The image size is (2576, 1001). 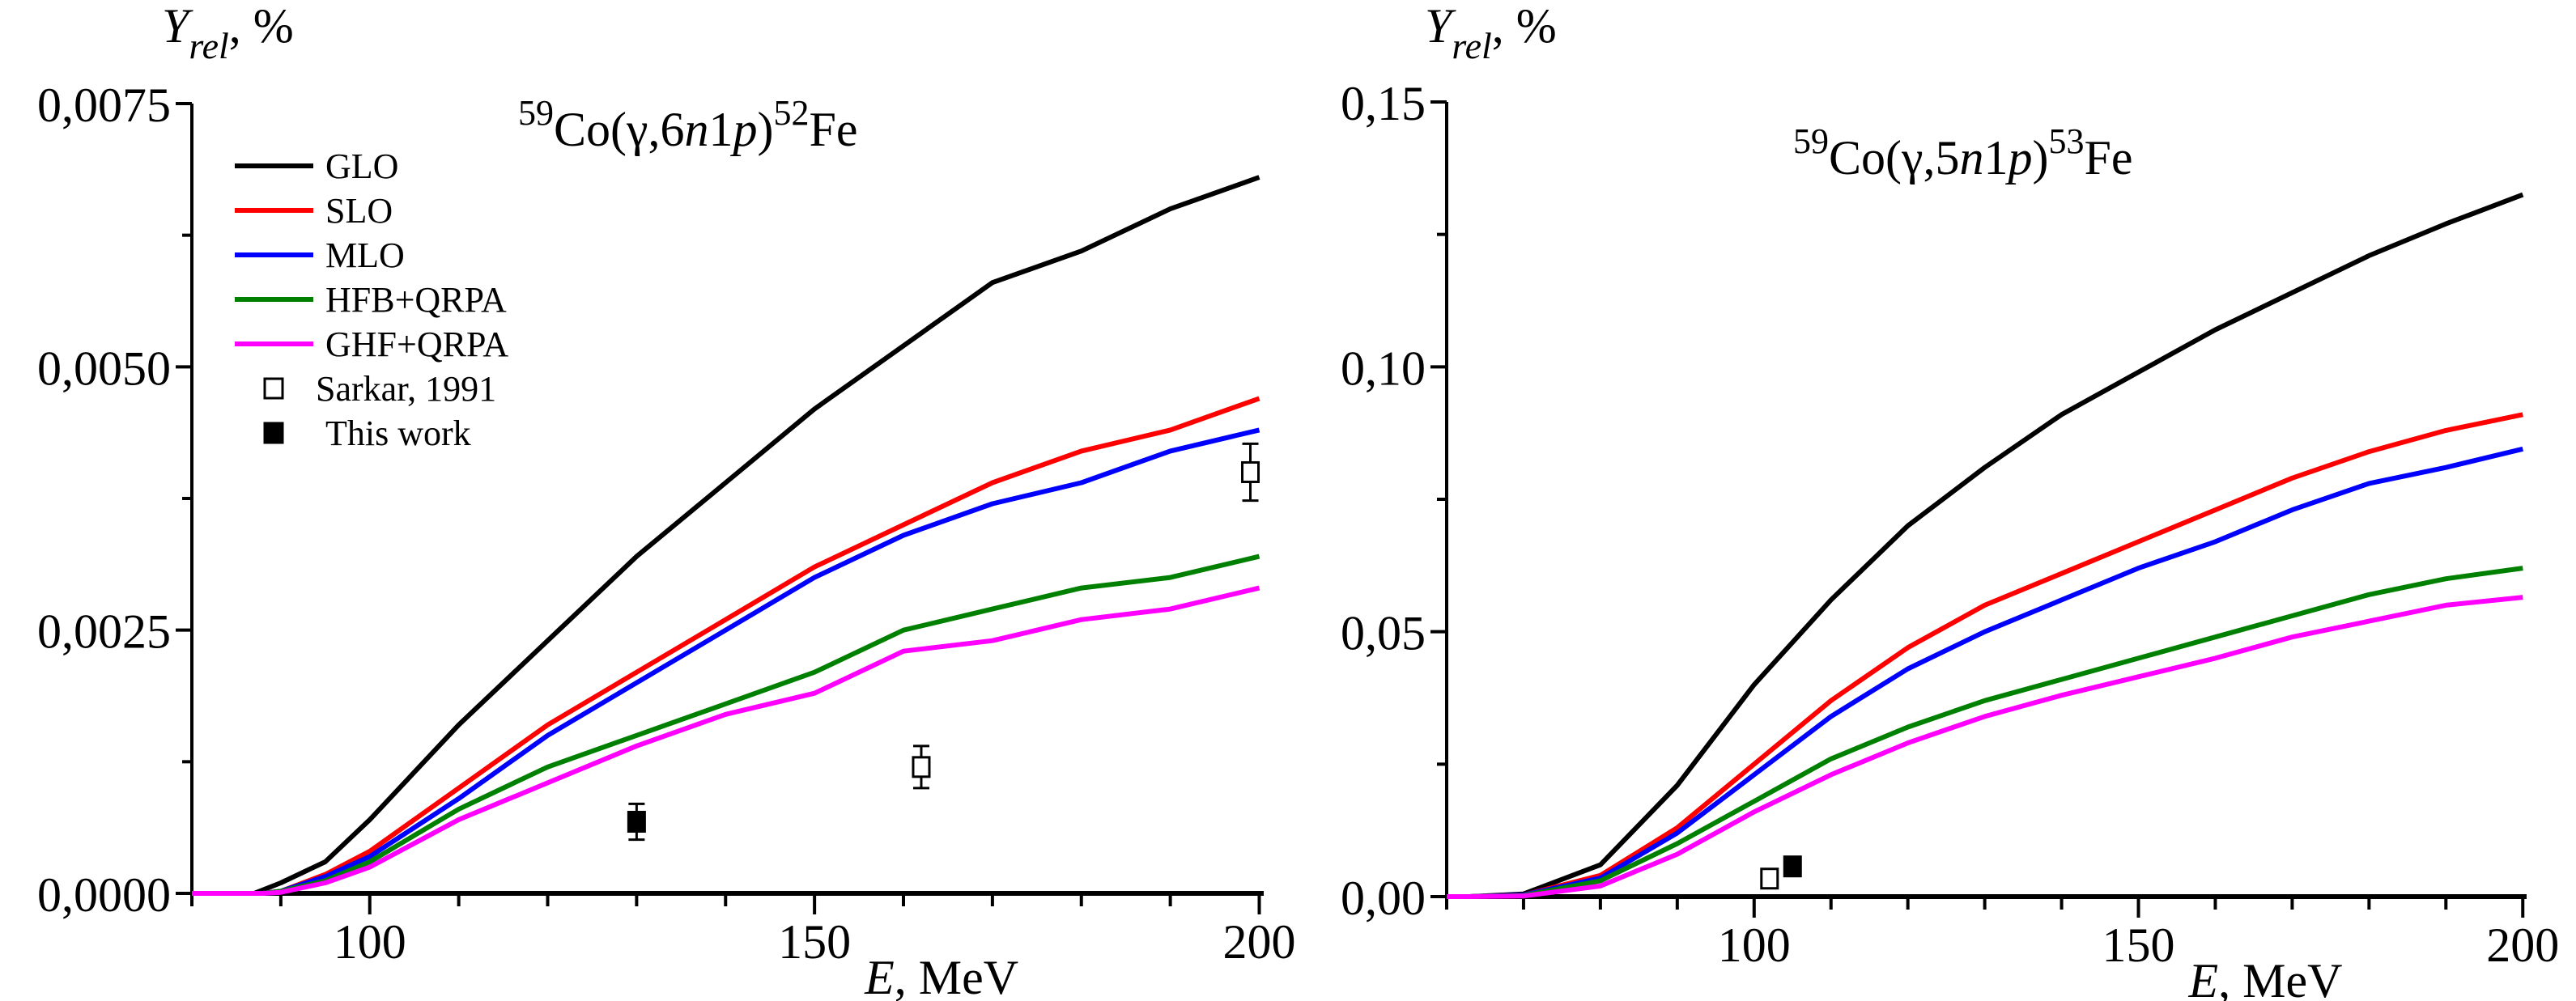 I want to click on title-part: 52, so click(x=792, y=113).